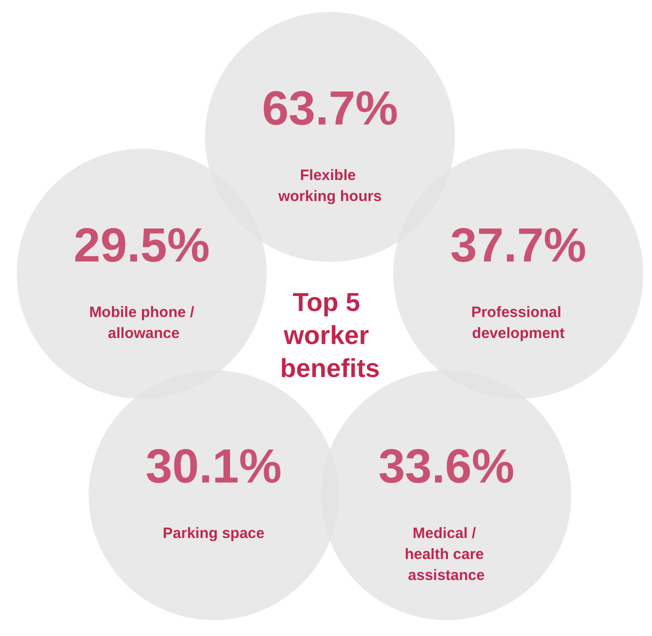 The height and width of the screenshot is (636, 652). I want to click on category-label: Medical / health care assistance, so click(446, 554).